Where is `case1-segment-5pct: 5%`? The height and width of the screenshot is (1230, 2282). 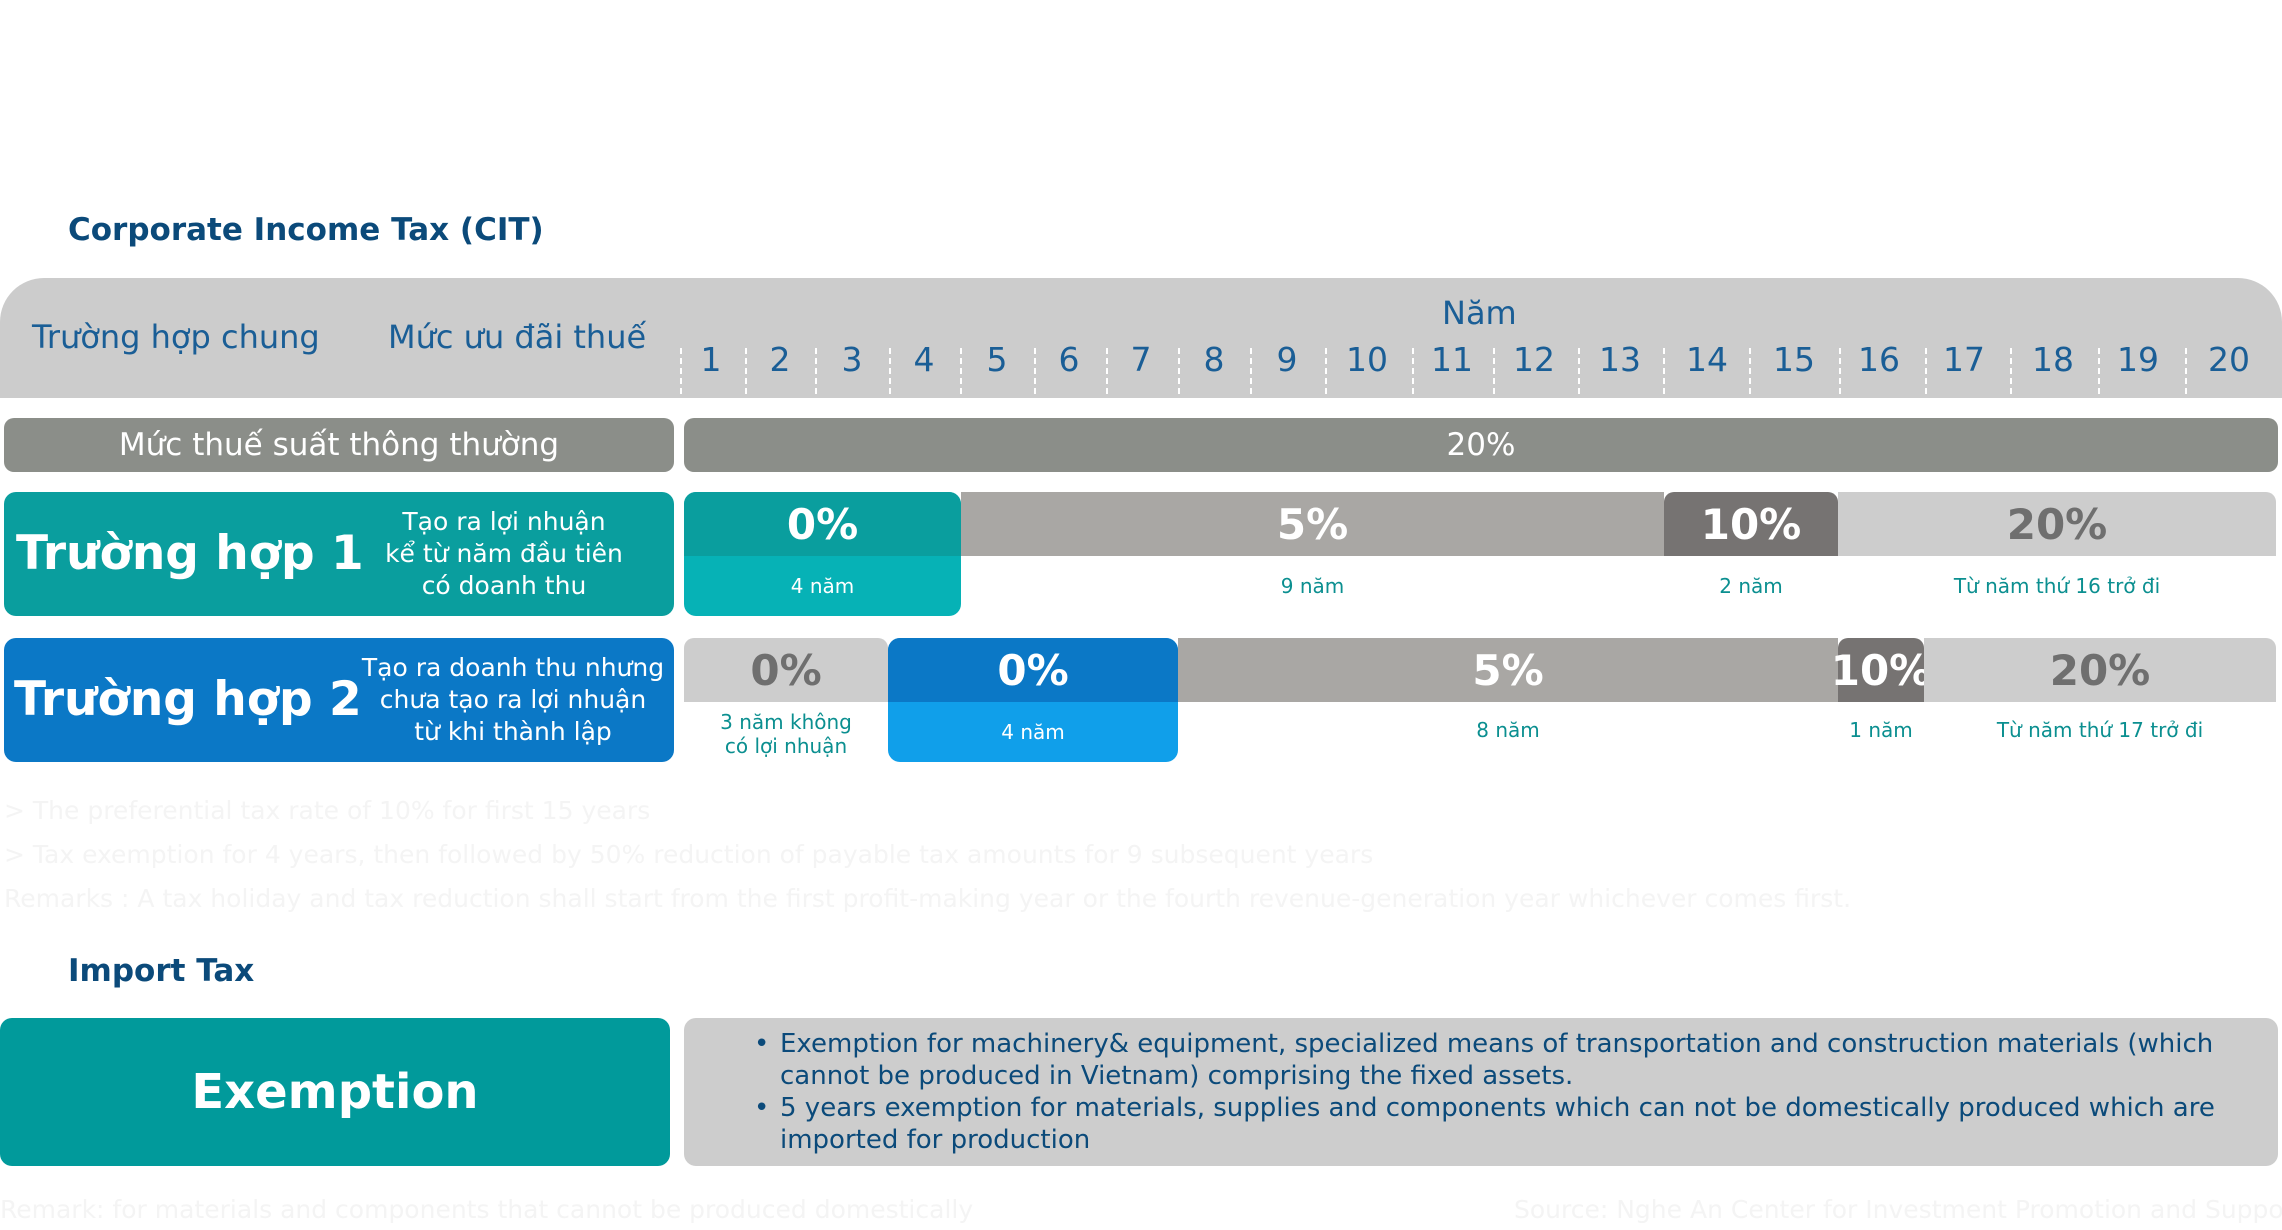 case1-segment-5pct: 5% is located at coordinates (1312, 524).